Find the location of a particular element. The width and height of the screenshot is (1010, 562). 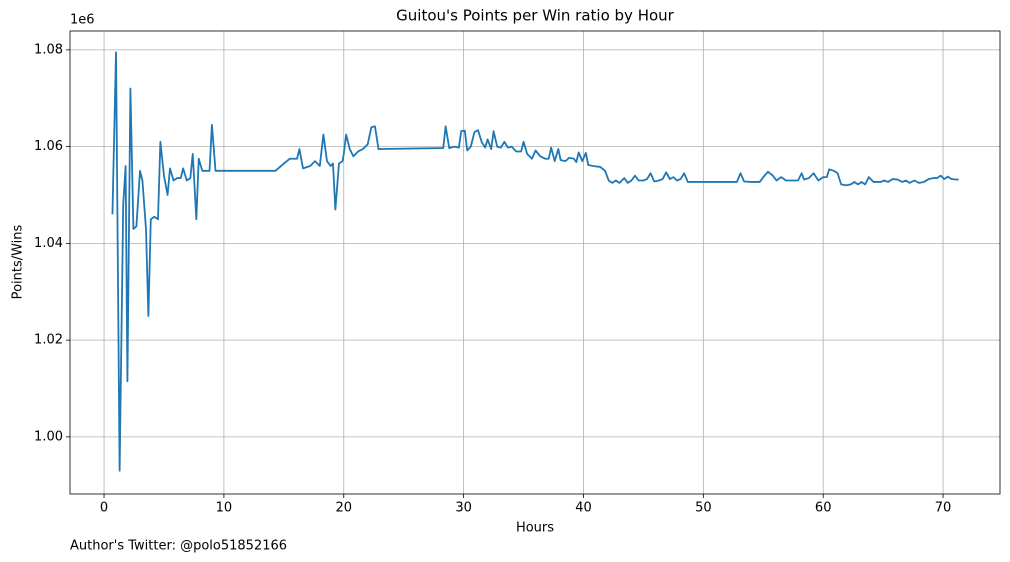

x-tick-label: 30 is located at coordinates (463, 508).